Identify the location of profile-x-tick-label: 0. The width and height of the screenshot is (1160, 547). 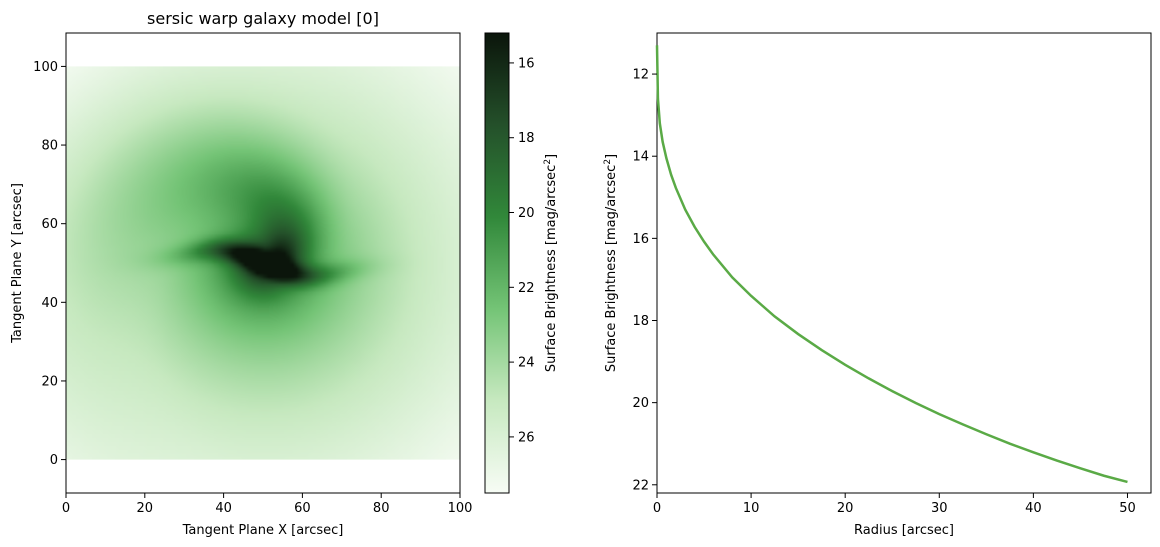
(657, 508).